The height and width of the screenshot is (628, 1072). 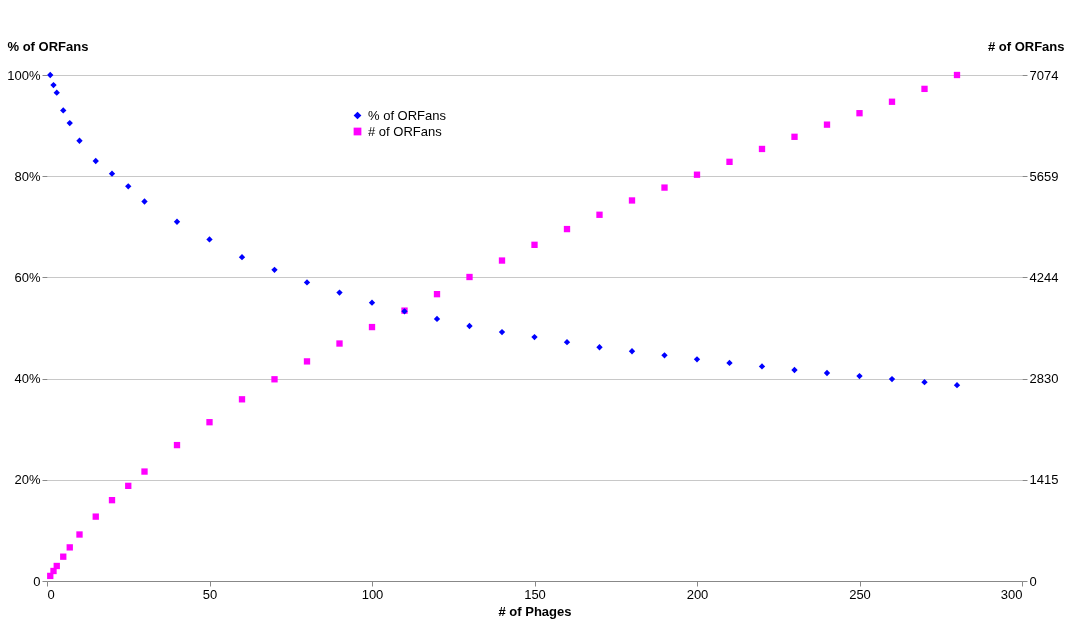 What do you see at coordinates (27, 277) in the screenshot?
I see `y-tick-label: 60%` at bounding box center [27, 277].